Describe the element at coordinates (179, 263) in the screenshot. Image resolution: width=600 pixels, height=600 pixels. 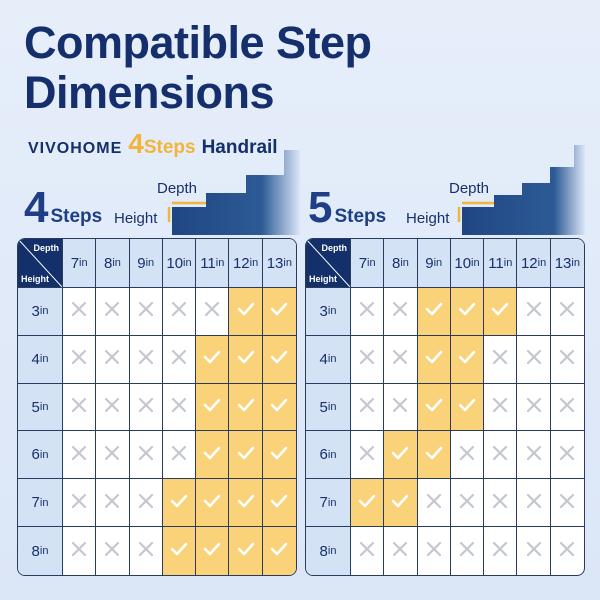
I see `depth-header: 10 in` at that location.